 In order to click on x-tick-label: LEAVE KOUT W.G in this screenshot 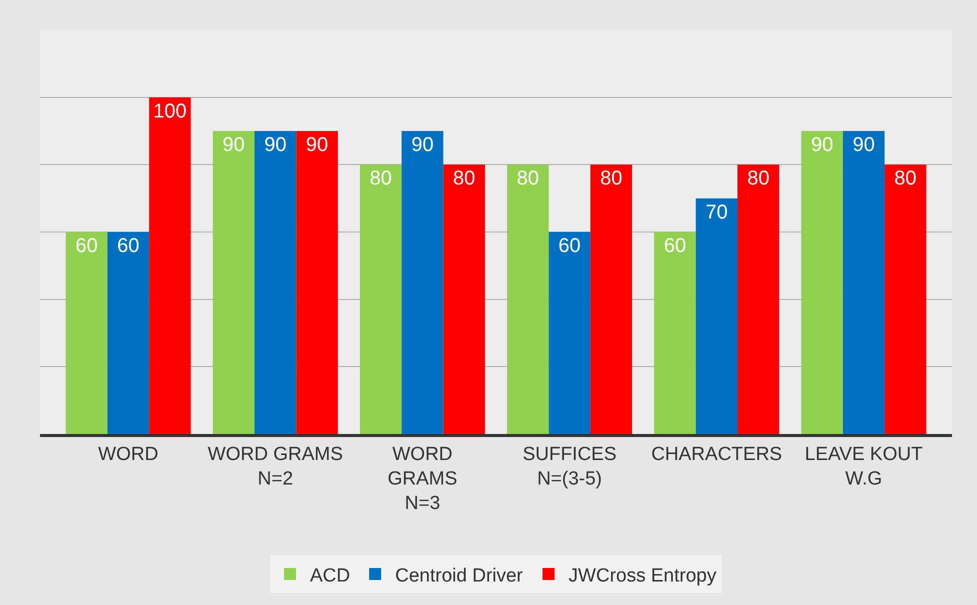, I will do `click(864, 467)`.